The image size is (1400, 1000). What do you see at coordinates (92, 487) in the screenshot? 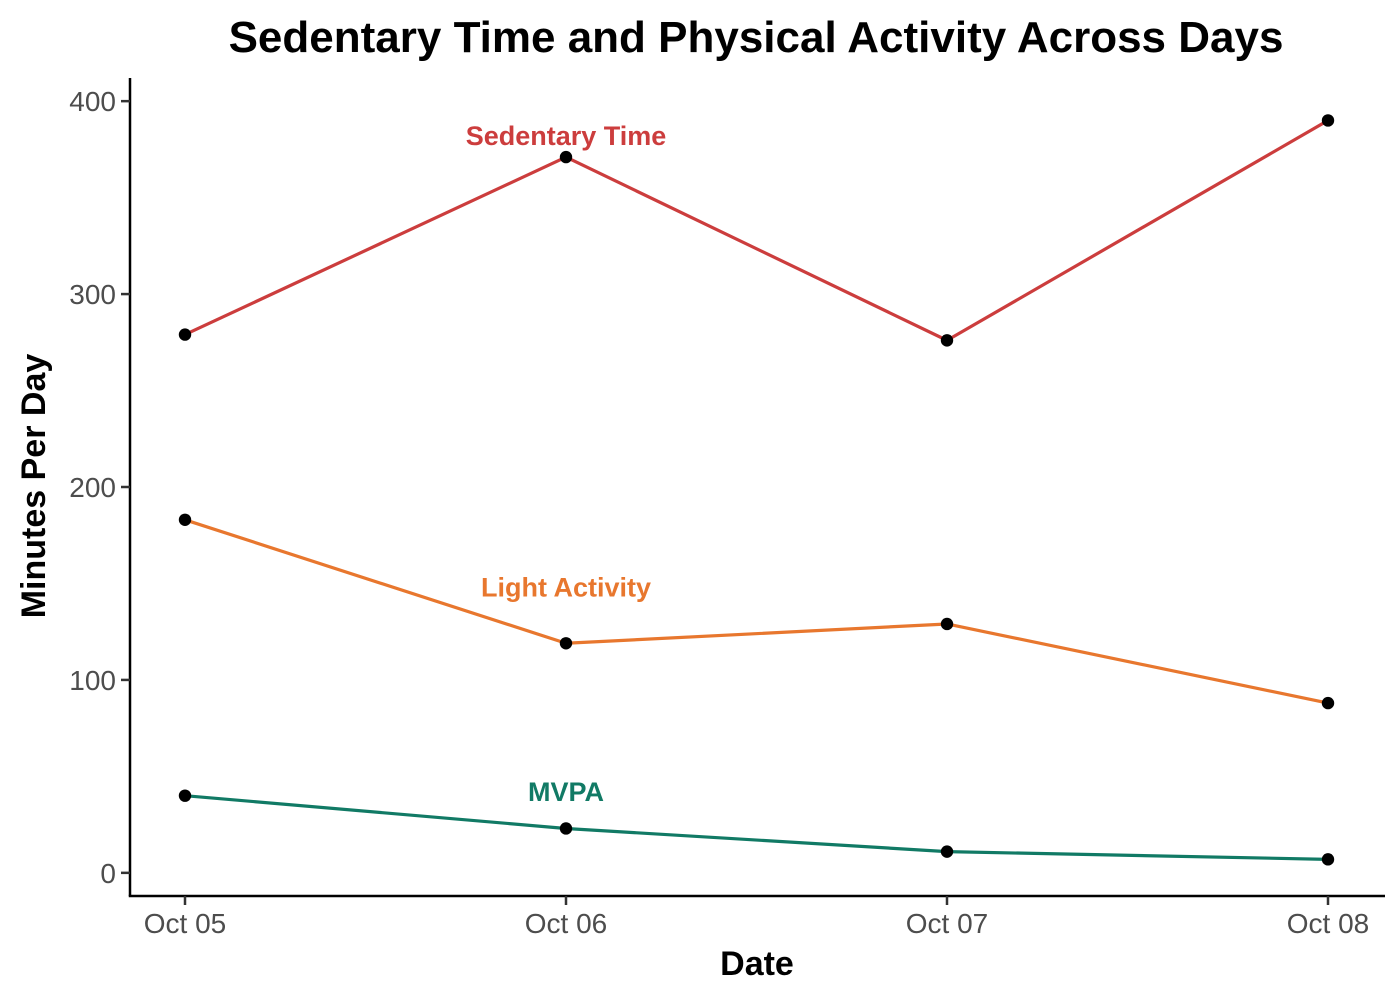
I see `y-tick-label-200: 200` at bounding box center [92, 487].